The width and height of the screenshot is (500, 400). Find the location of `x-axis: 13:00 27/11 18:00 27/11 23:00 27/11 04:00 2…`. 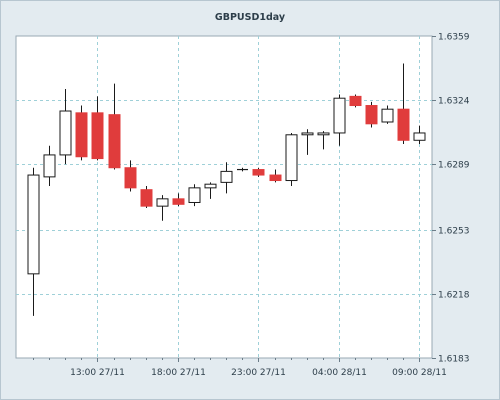

x-axis: 13:00 27/11 18:00 27/11 23:00 27/11 04:00 2… is located at coordinates (240, 368).